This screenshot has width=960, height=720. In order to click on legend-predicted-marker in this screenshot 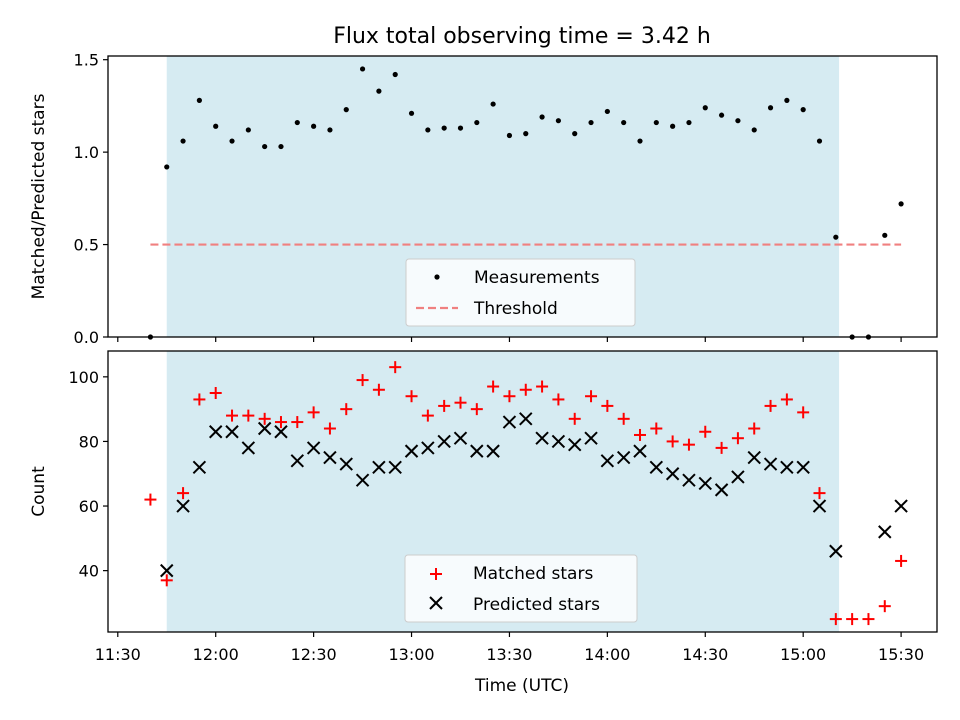, I will do `click(436, 603)`.